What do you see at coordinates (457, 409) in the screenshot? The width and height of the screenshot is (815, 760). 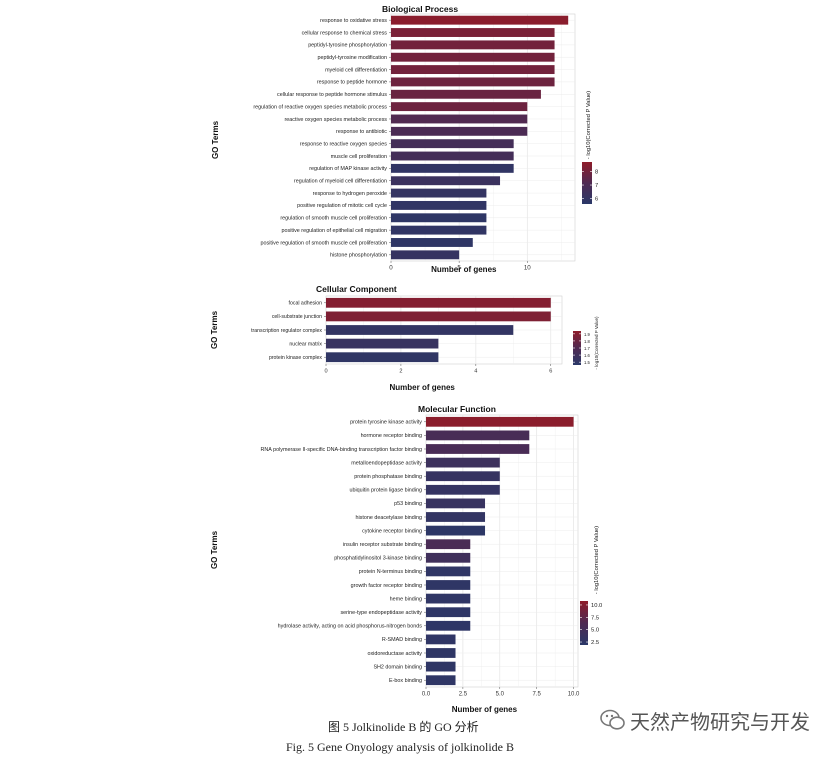 I see `chart-title: Molecular Function` at bounding box center [457, 409].